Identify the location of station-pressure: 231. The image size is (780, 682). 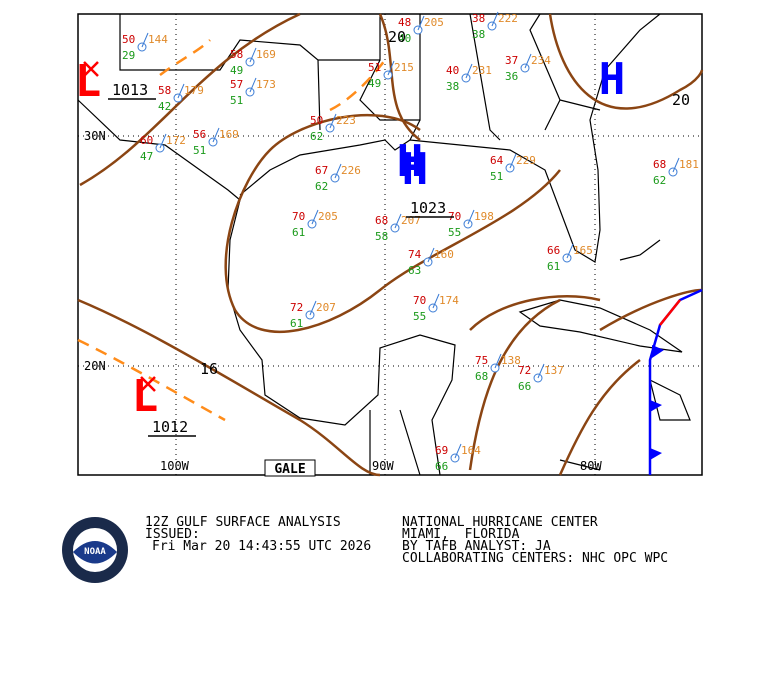
(482, 70).